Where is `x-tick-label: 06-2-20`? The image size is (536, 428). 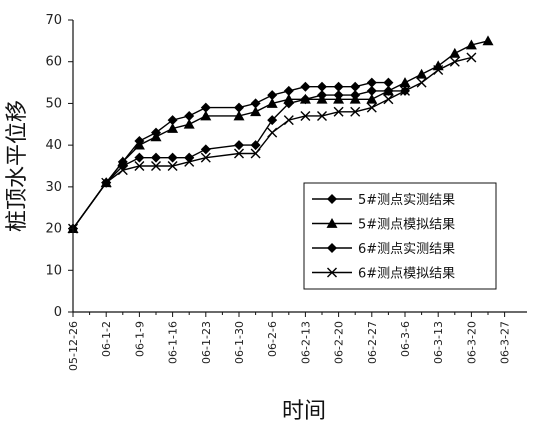
x-tick-label: 06-2-20 is located at coordinates (339, 342).